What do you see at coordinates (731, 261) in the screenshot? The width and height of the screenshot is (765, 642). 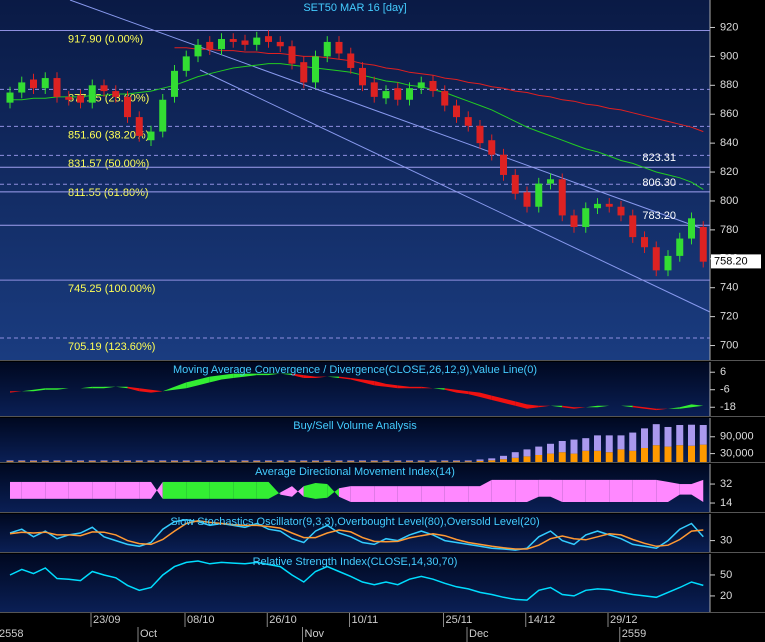 I see `last-price-label: 758.20` at bounding box center [731, 261].